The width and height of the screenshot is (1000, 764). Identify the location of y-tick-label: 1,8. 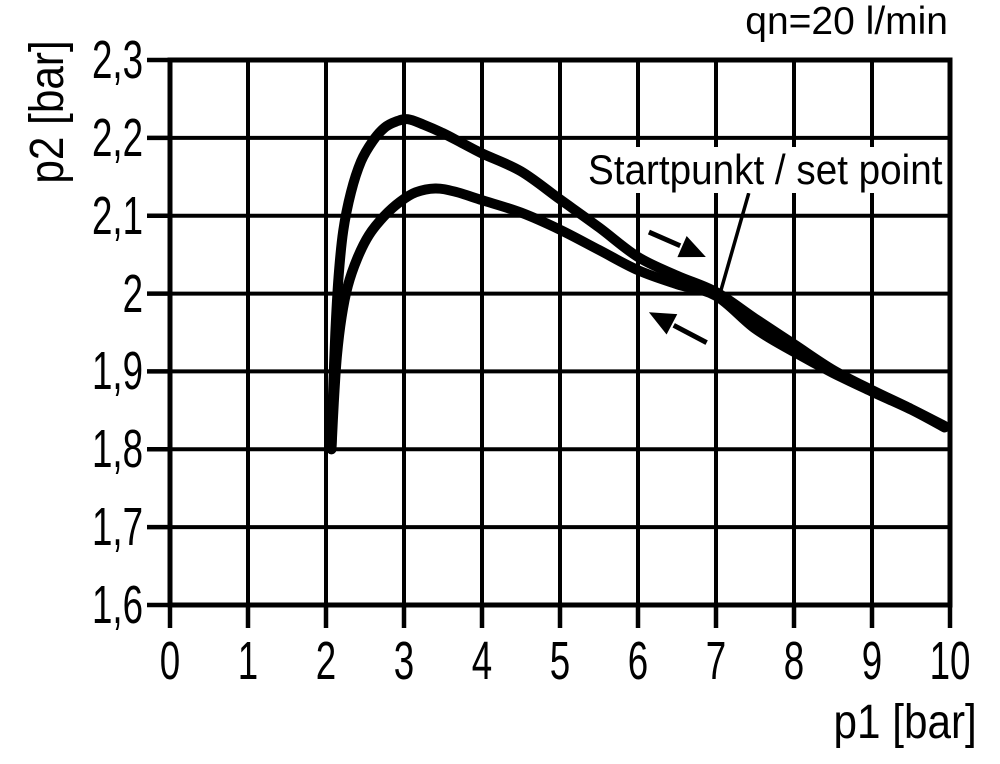
(117, 449).